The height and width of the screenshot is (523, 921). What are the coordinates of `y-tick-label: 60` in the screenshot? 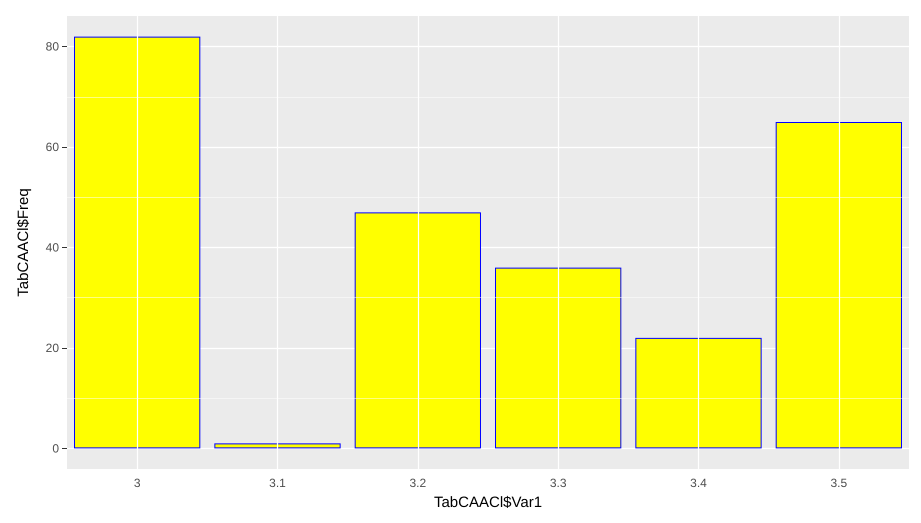 It's located at (53, 147).